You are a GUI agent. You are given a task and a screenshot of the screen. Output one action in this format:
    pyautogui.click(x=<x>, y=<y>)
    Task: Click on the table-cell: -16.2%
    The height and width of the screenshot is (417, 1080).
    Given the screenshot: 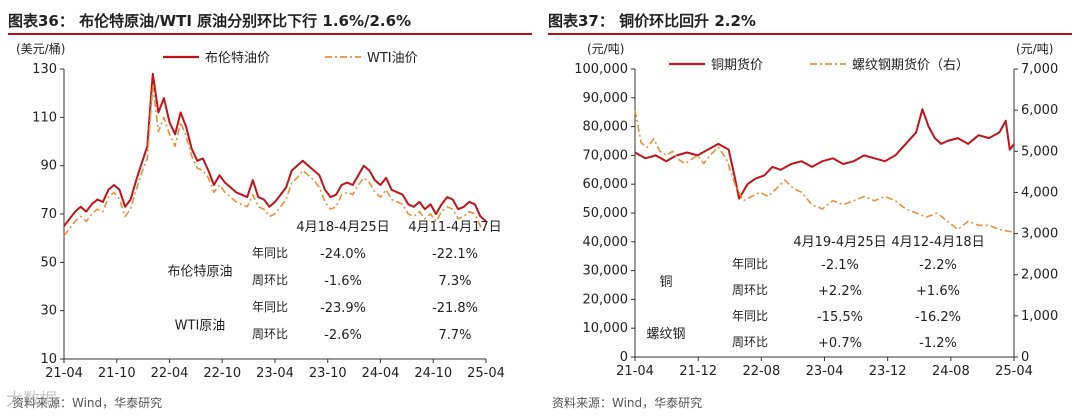 What is the action you would take?
    pyautogui.click(x=938, y=317)
    